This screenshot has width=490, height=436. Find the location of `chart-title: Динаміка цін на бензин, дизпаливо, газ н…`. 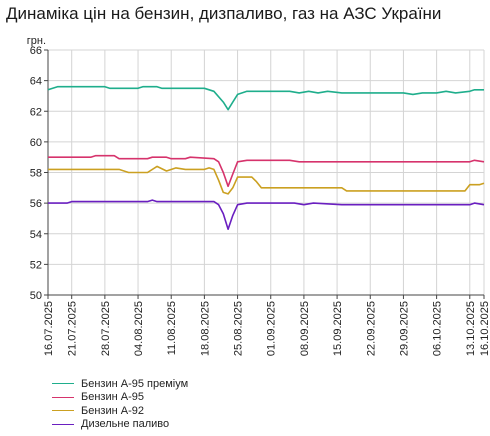

chart-title: Динаміка цін на бензин, дизпаливо, газ н… is located at coordinates (224, 13).